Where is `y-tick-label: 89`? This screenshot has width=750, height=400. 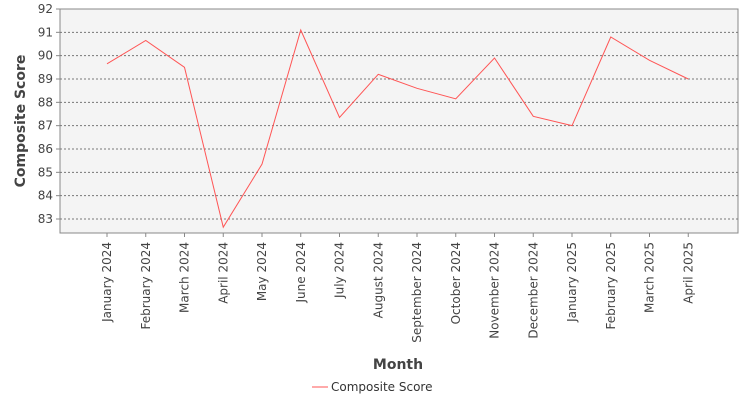 y-tick-label: 89 is located at coordinates (45, 79).